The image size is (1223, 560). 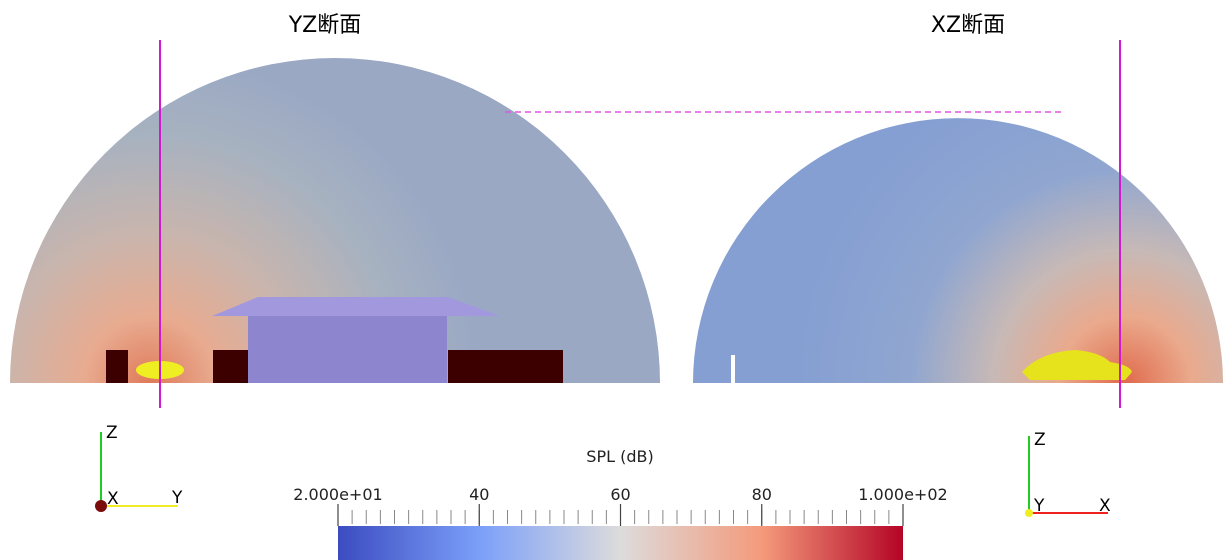 What do you see at coordinates (325, 25) in the screenshot?
I see `view-title: YZ断面` at bounding box center [325, 25].